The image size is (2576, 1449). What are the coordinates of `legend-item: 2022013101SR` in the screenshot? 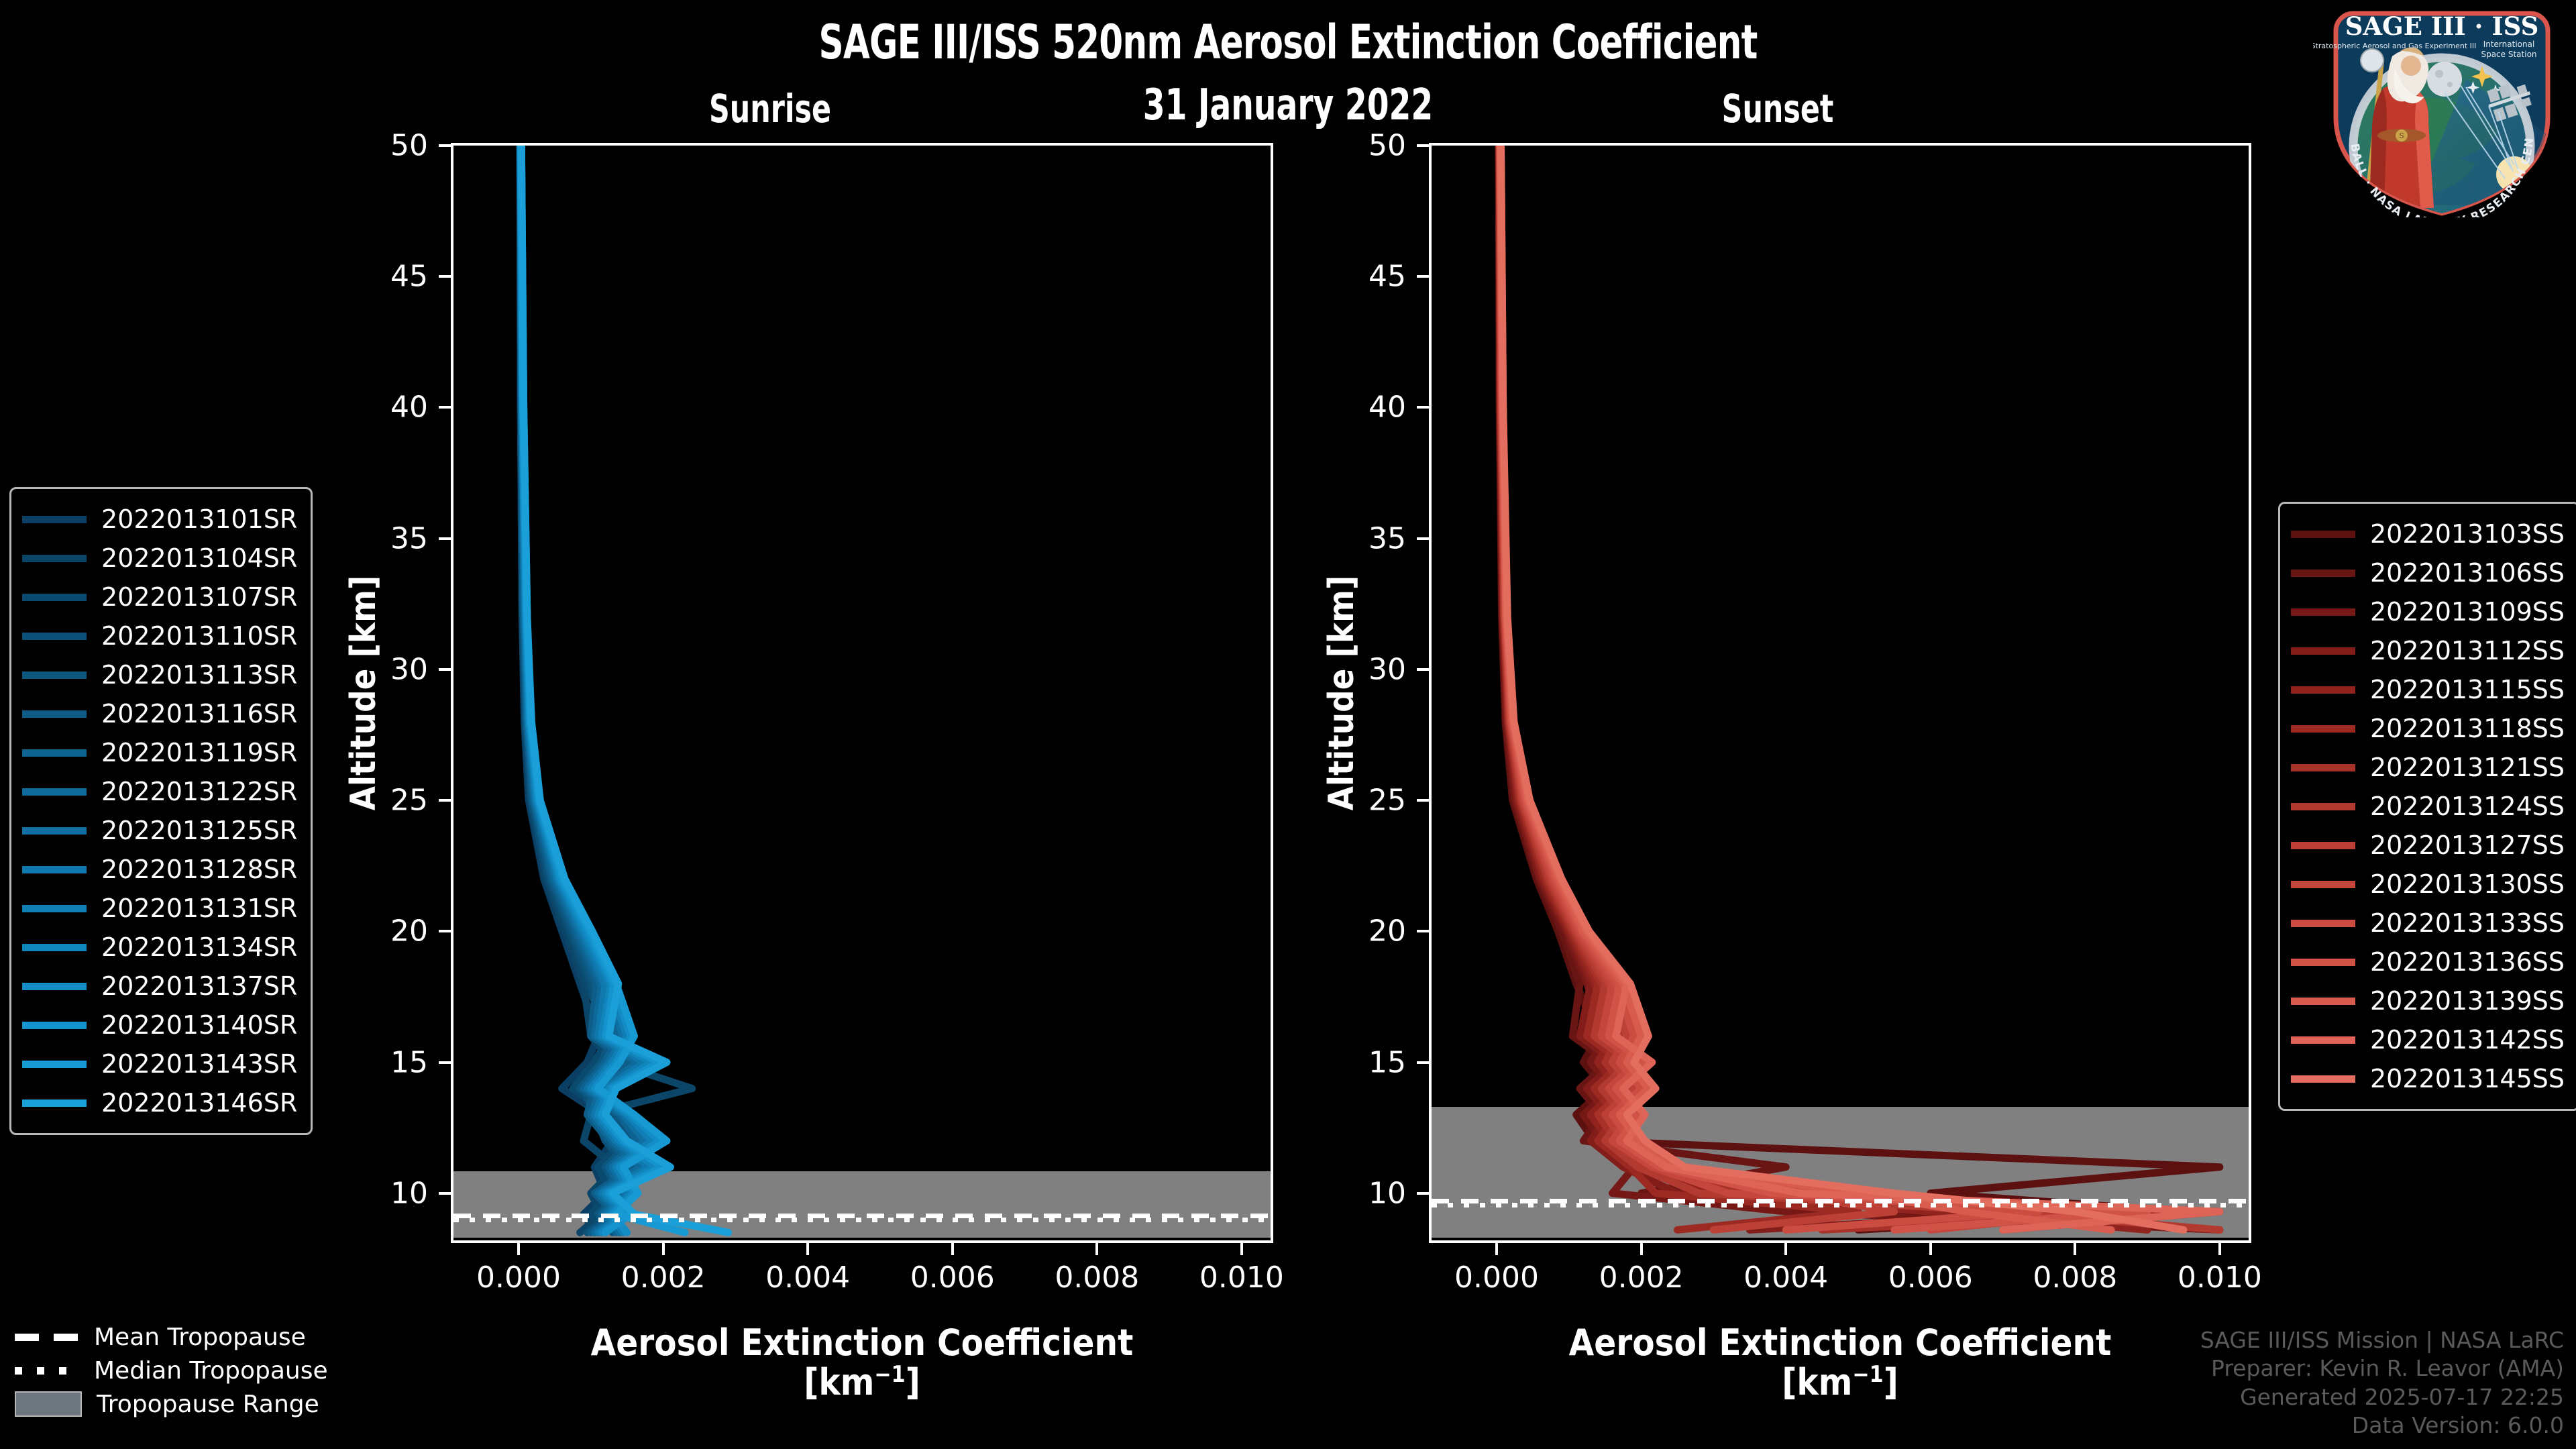 It's located at (159, 519).